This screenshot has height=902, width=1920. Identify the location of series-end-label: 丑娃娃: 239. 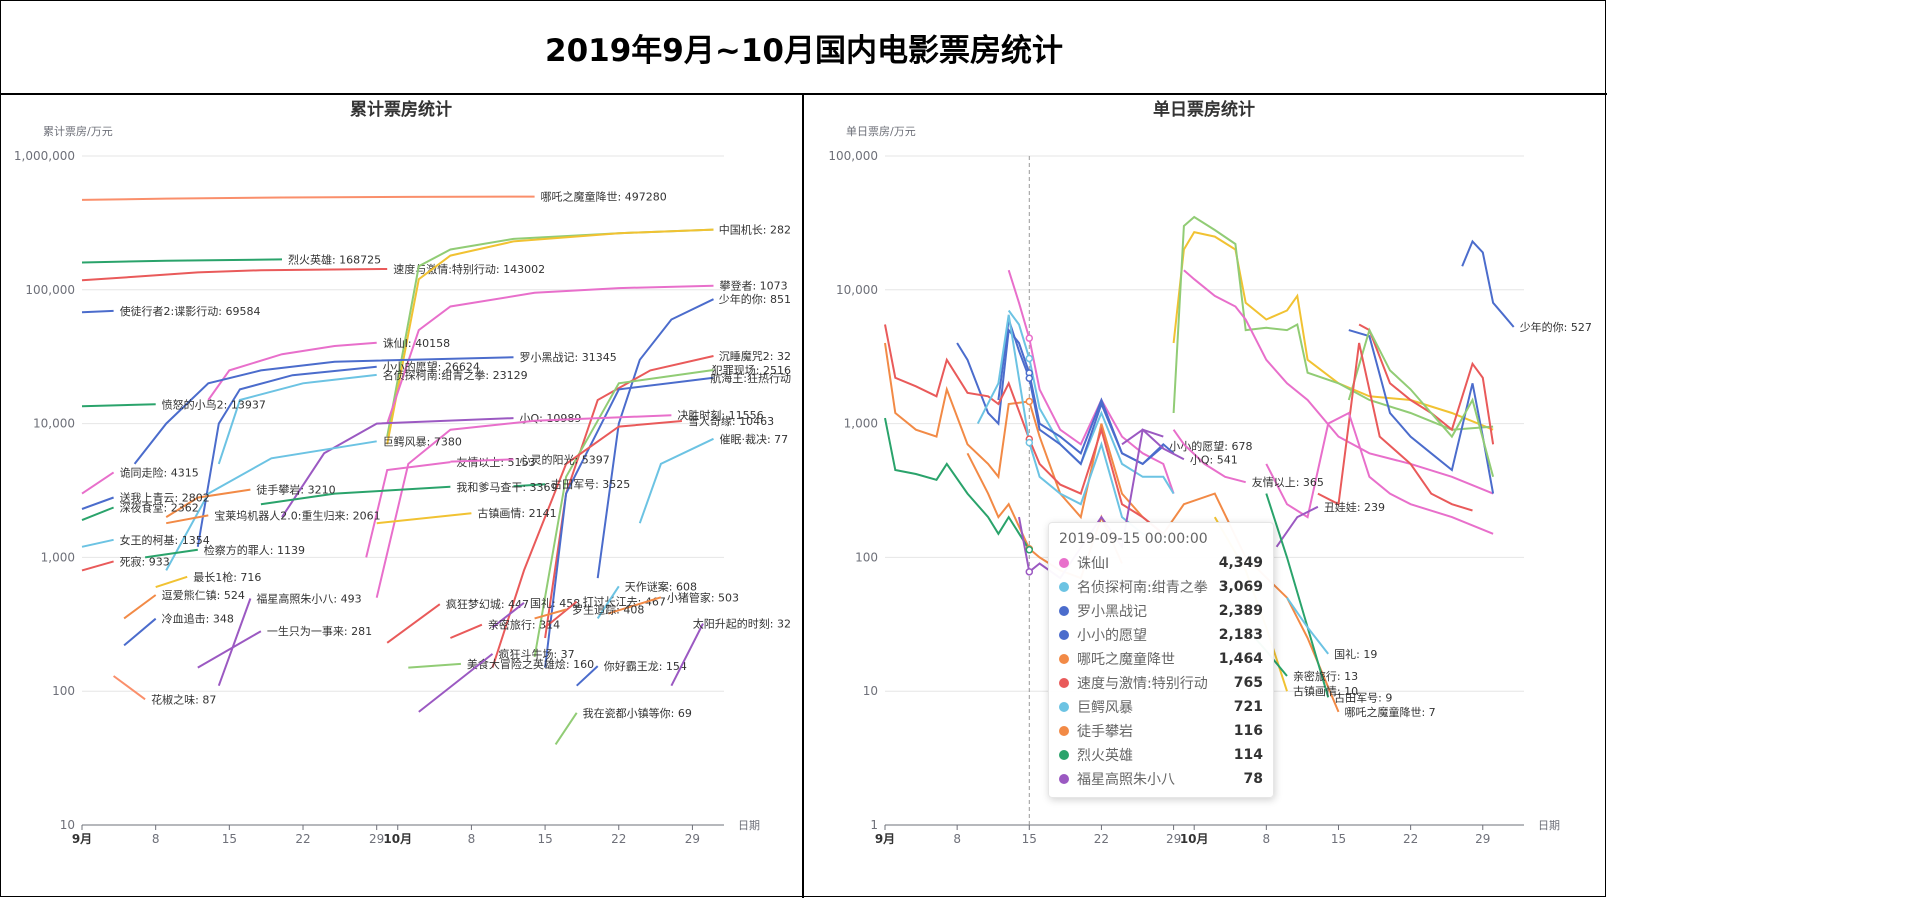
(1354, 507).